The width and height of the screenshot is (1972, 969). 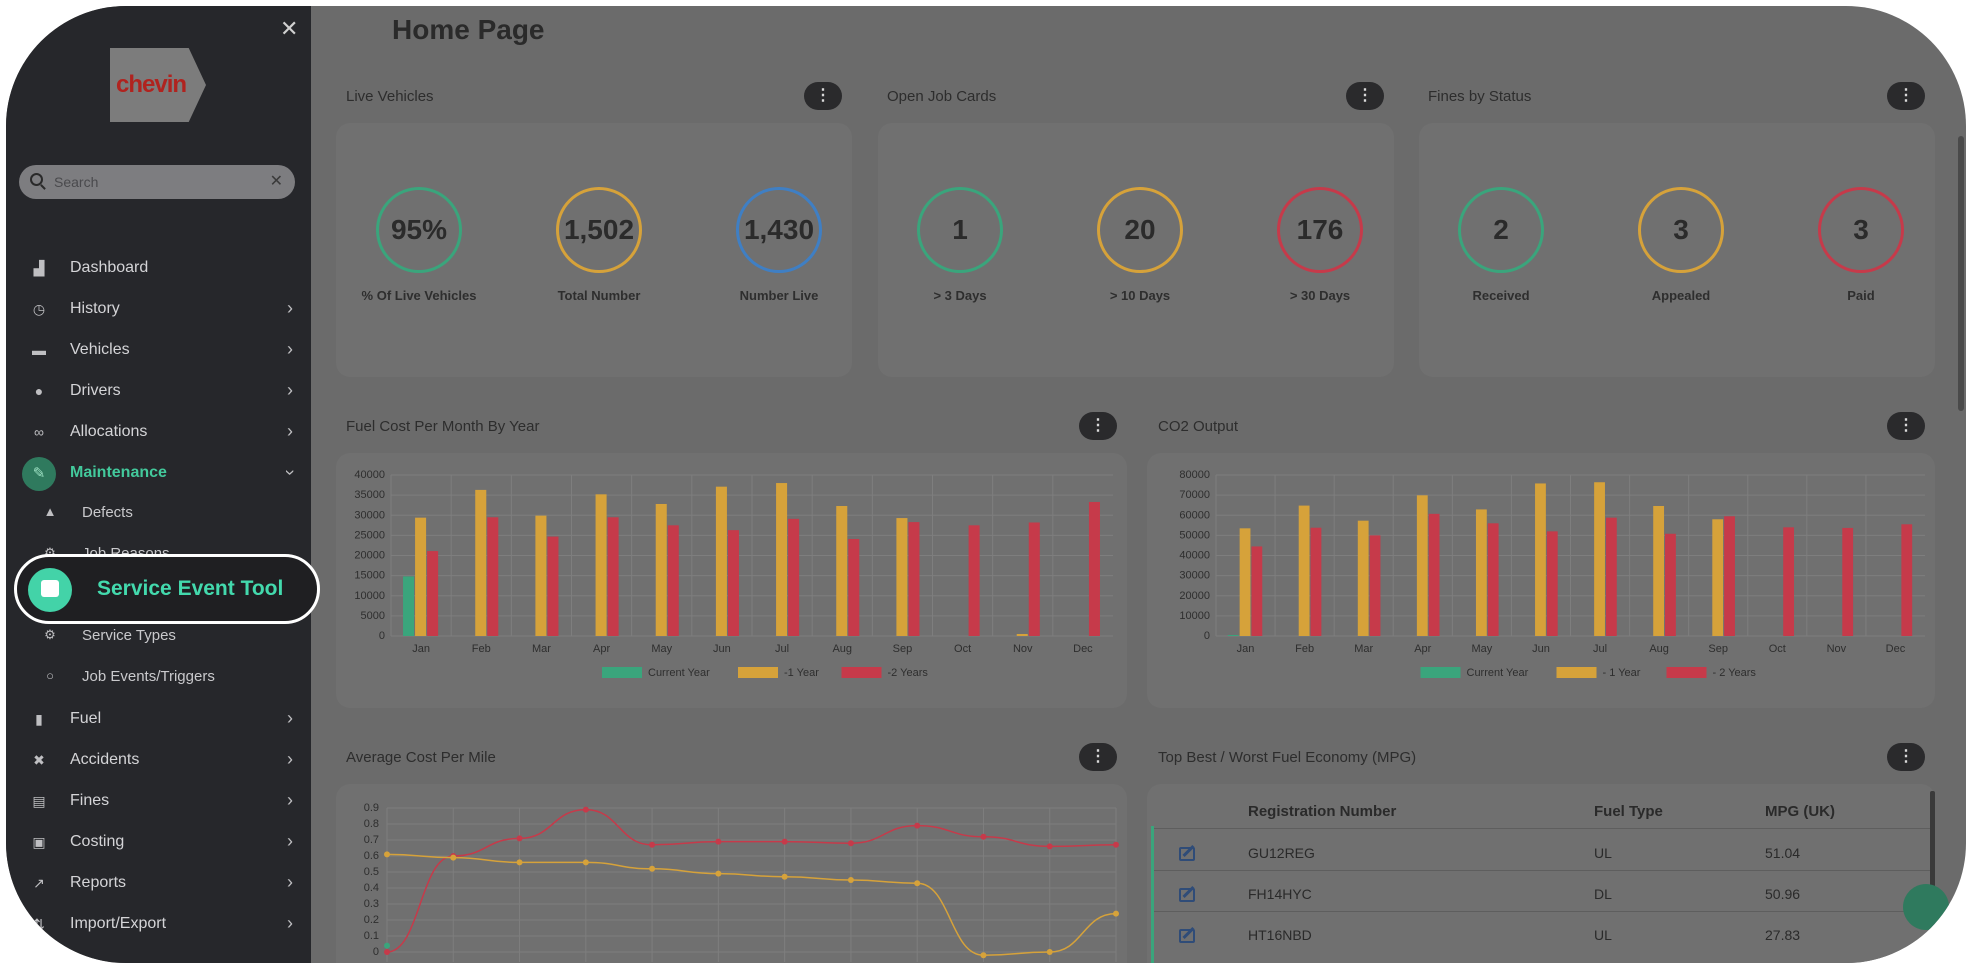 What do you see at coordinates (1194, 556) in the screenshot?
I see `y-tick-label: 40000` at bounding box center [1194, 556].